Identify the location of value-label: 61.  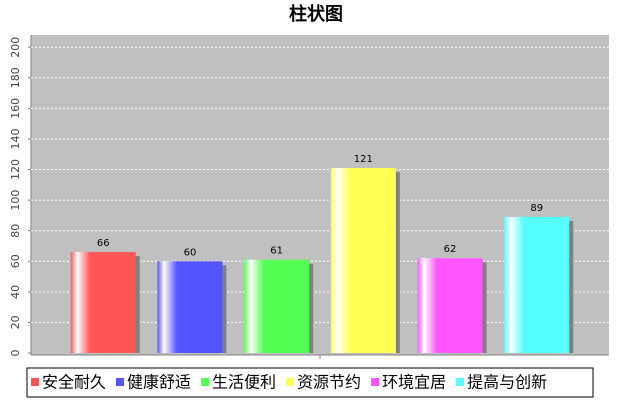
(276, 251).